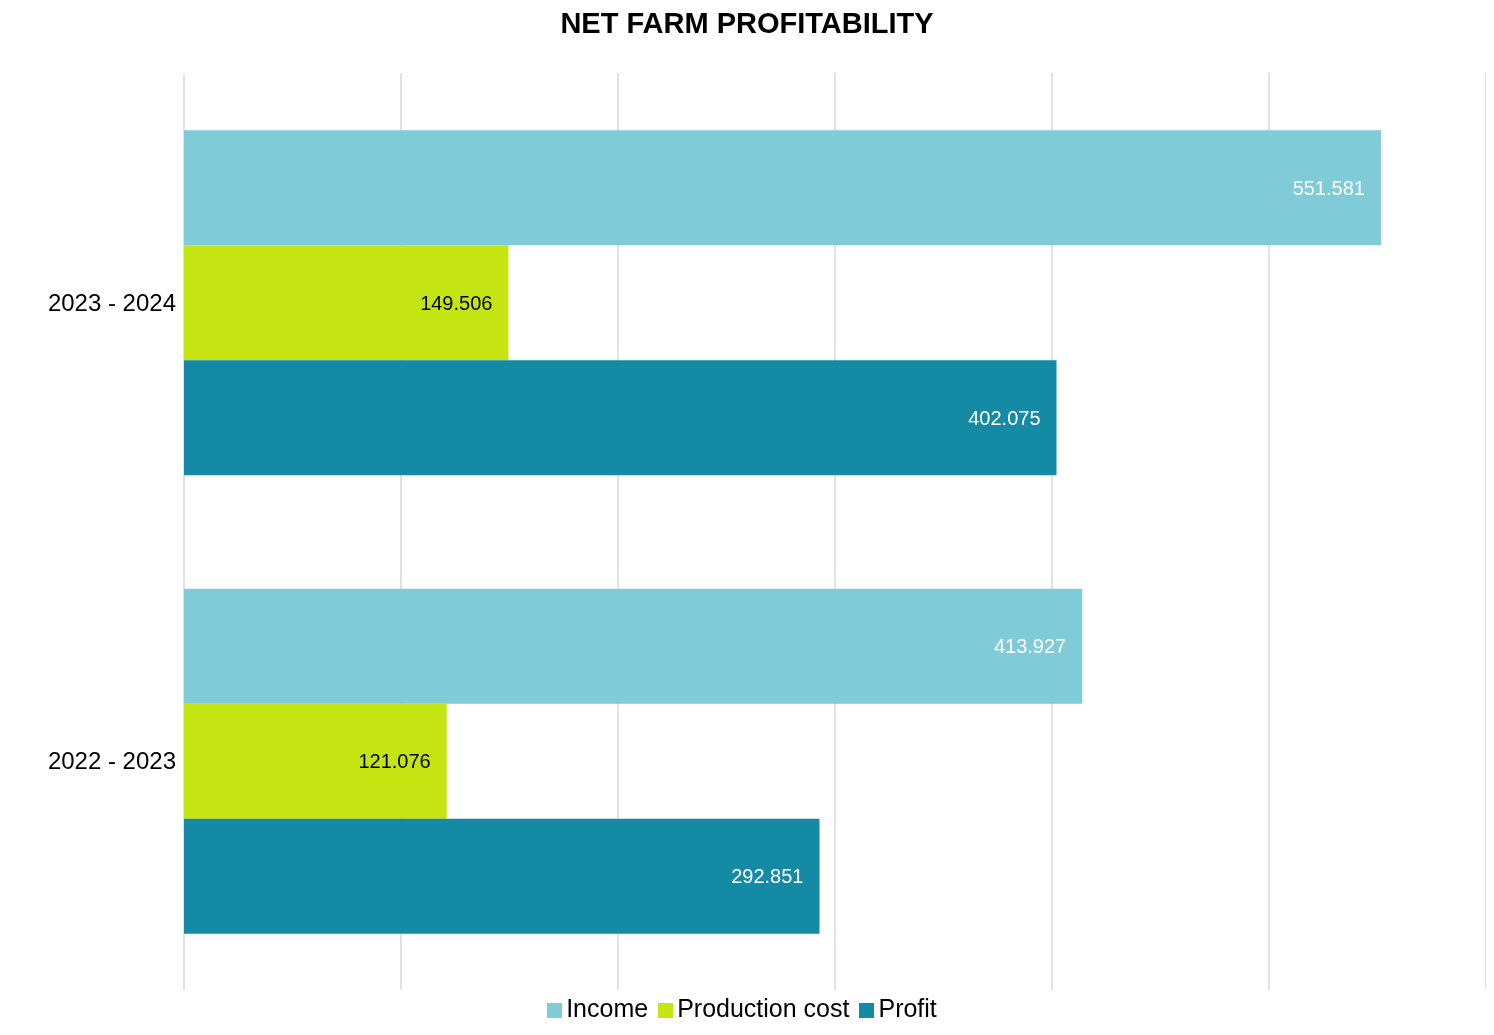 Image resolution: width=1494 pixels, height=1035 pixels. Describe the element at coordinates (767, 876) in the screenshot. I see `data-label: 292.851` at that location.